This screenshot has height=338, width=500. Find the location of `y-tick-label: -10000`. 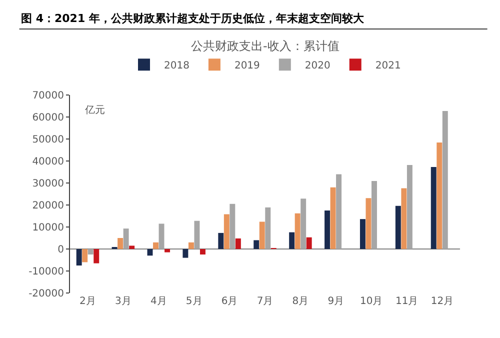

y-tick-label: -10000 is located at coordinates (46, 272).